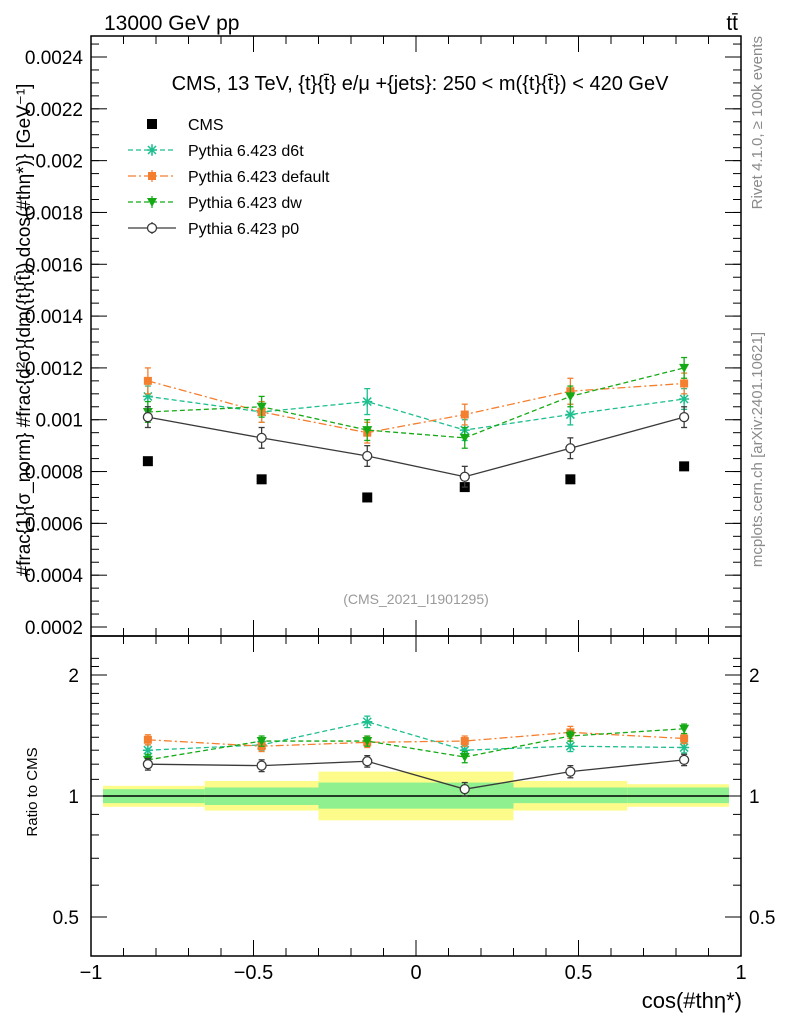  What do you see at coordinates (59, 162) in the screenshot?
I see `main-ytick-label-9: 0.002` at bounding box center [59, 162].